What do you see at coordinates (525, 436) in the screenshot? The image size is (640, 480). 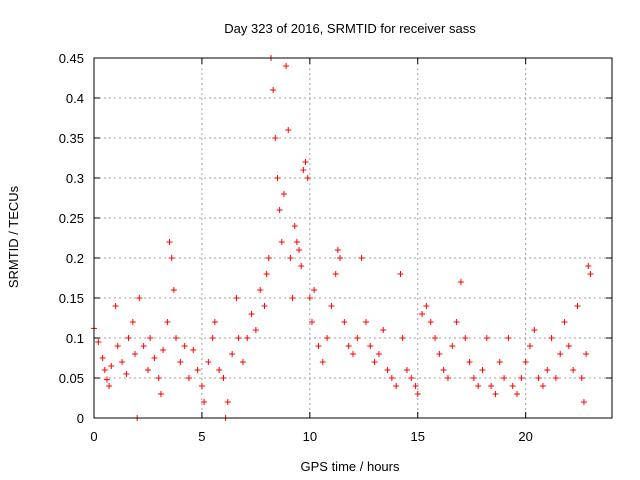 I see `x-tick-label: 20` at bounding box center [525, 436].